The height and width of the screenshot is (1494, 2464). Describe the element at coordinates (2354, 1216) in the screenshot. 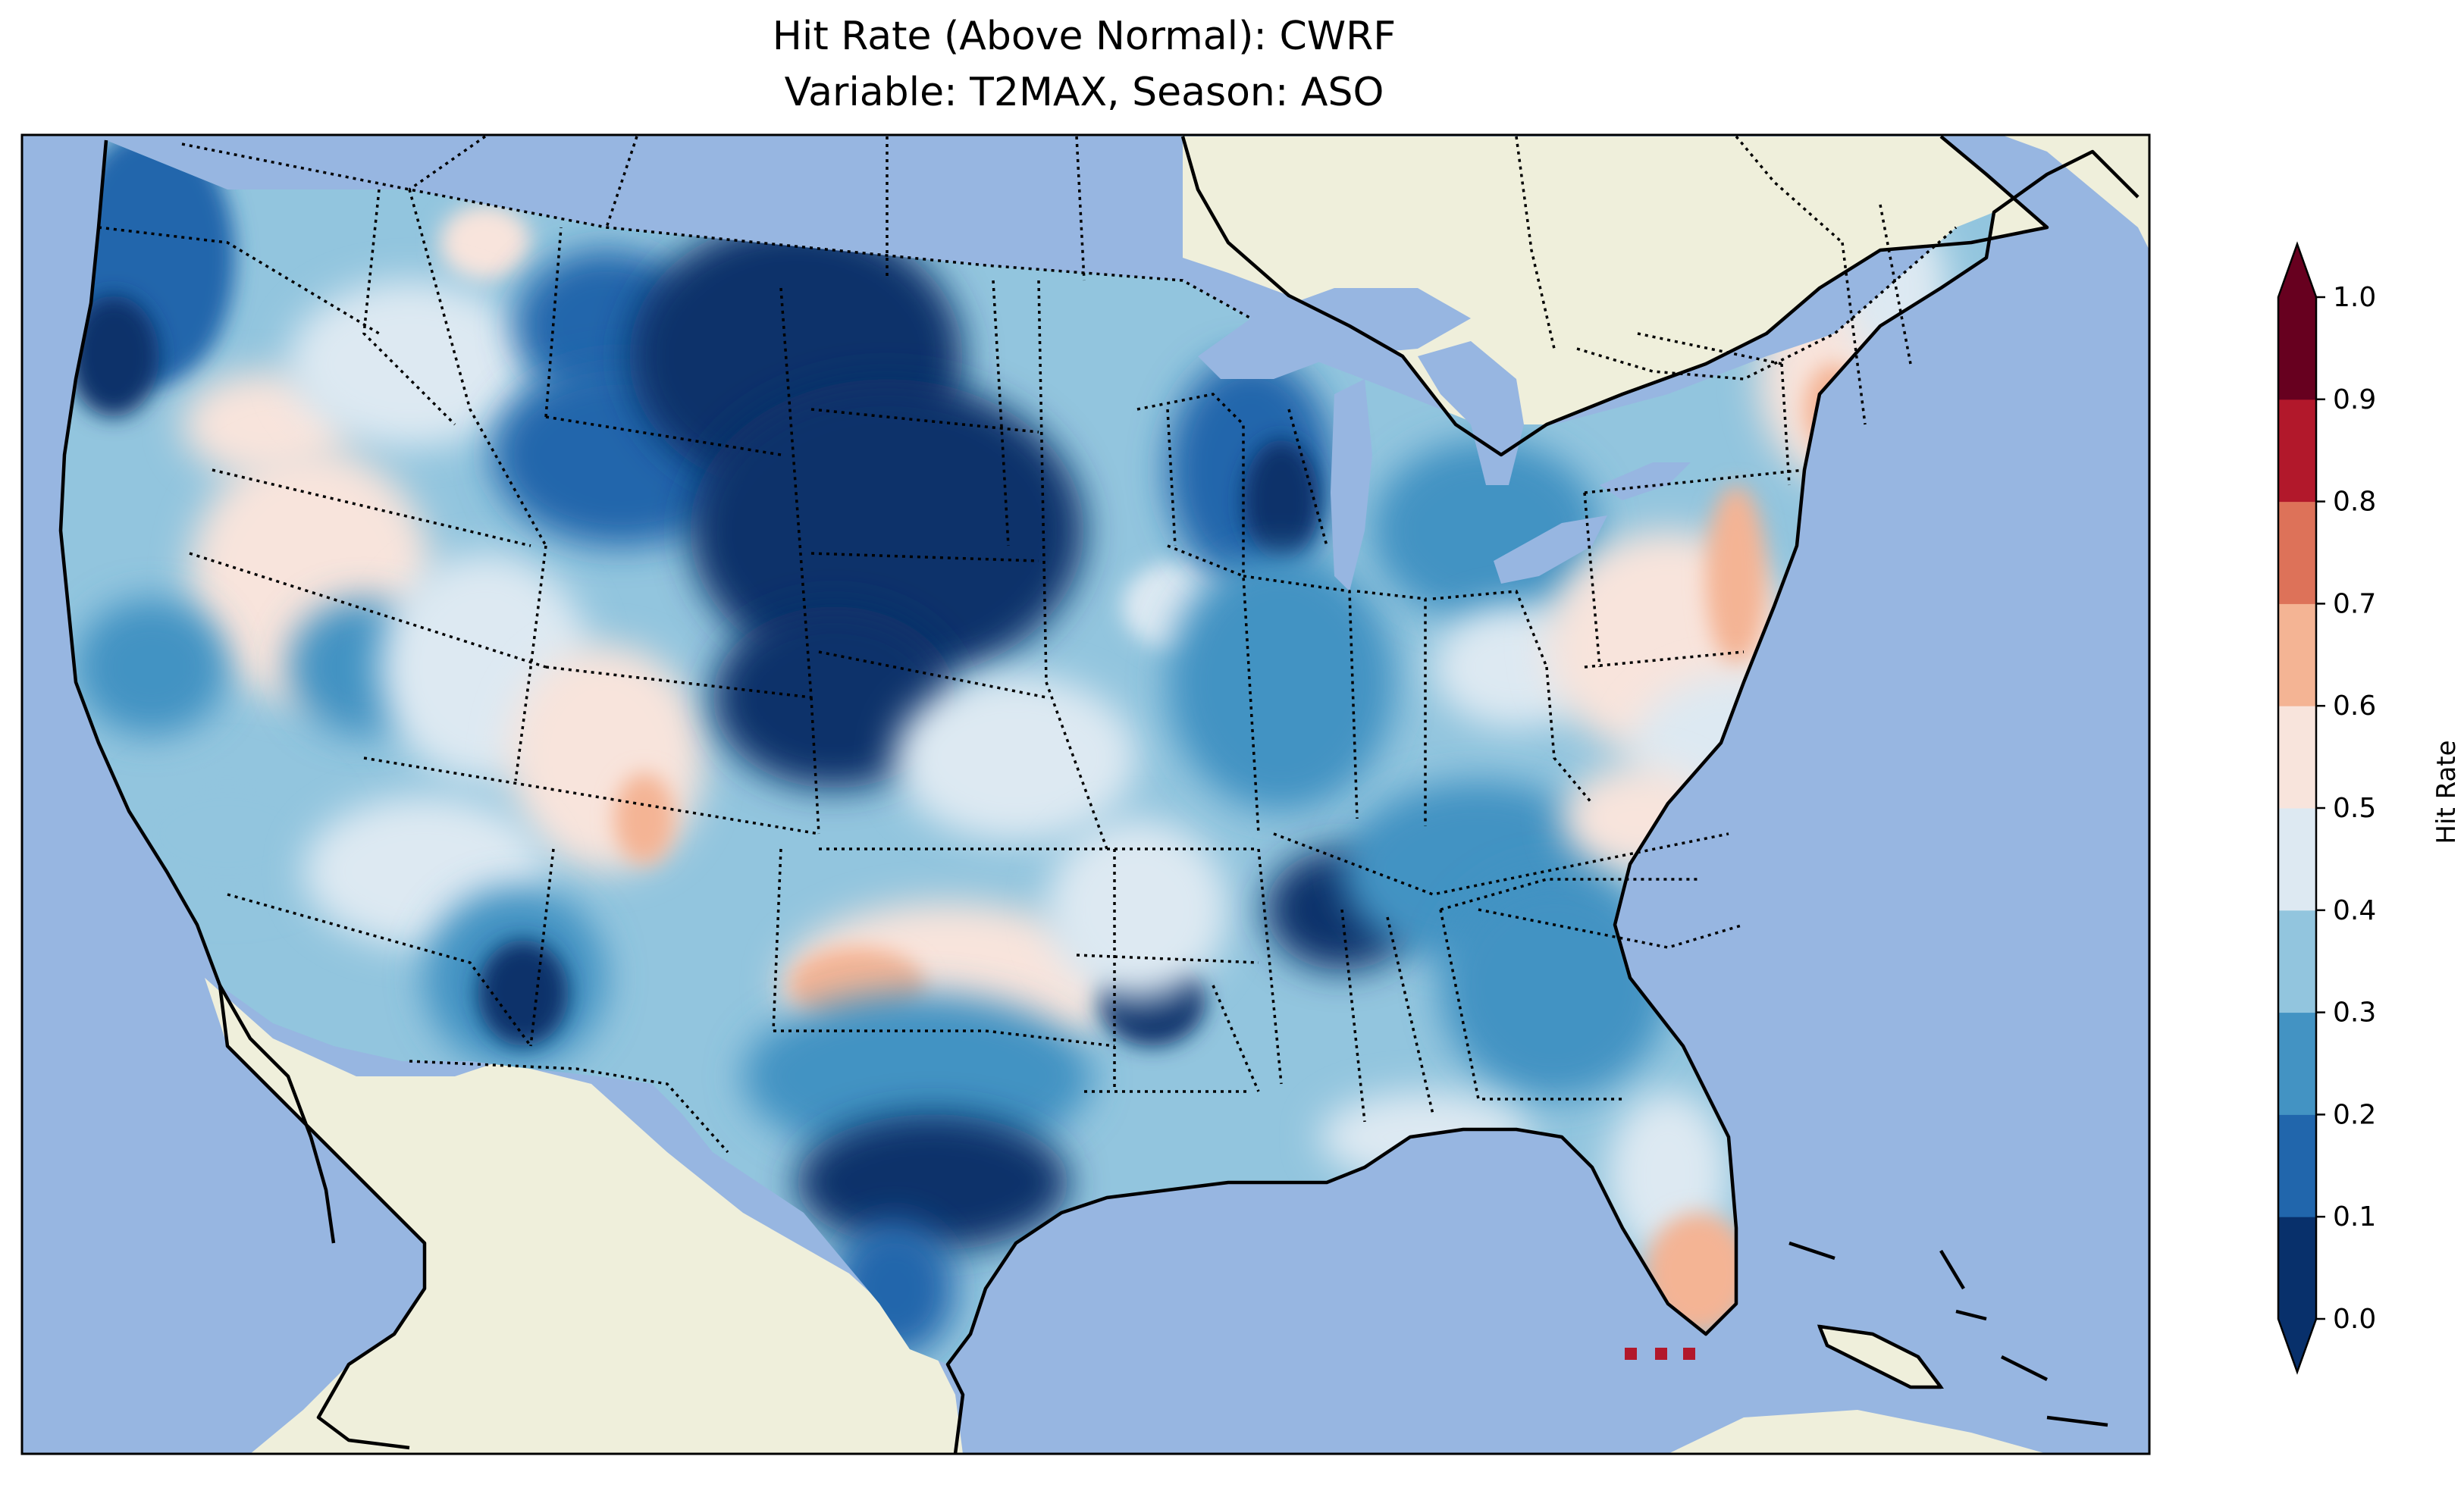

I see `colorbar-tick-label: 0.1` at that location.